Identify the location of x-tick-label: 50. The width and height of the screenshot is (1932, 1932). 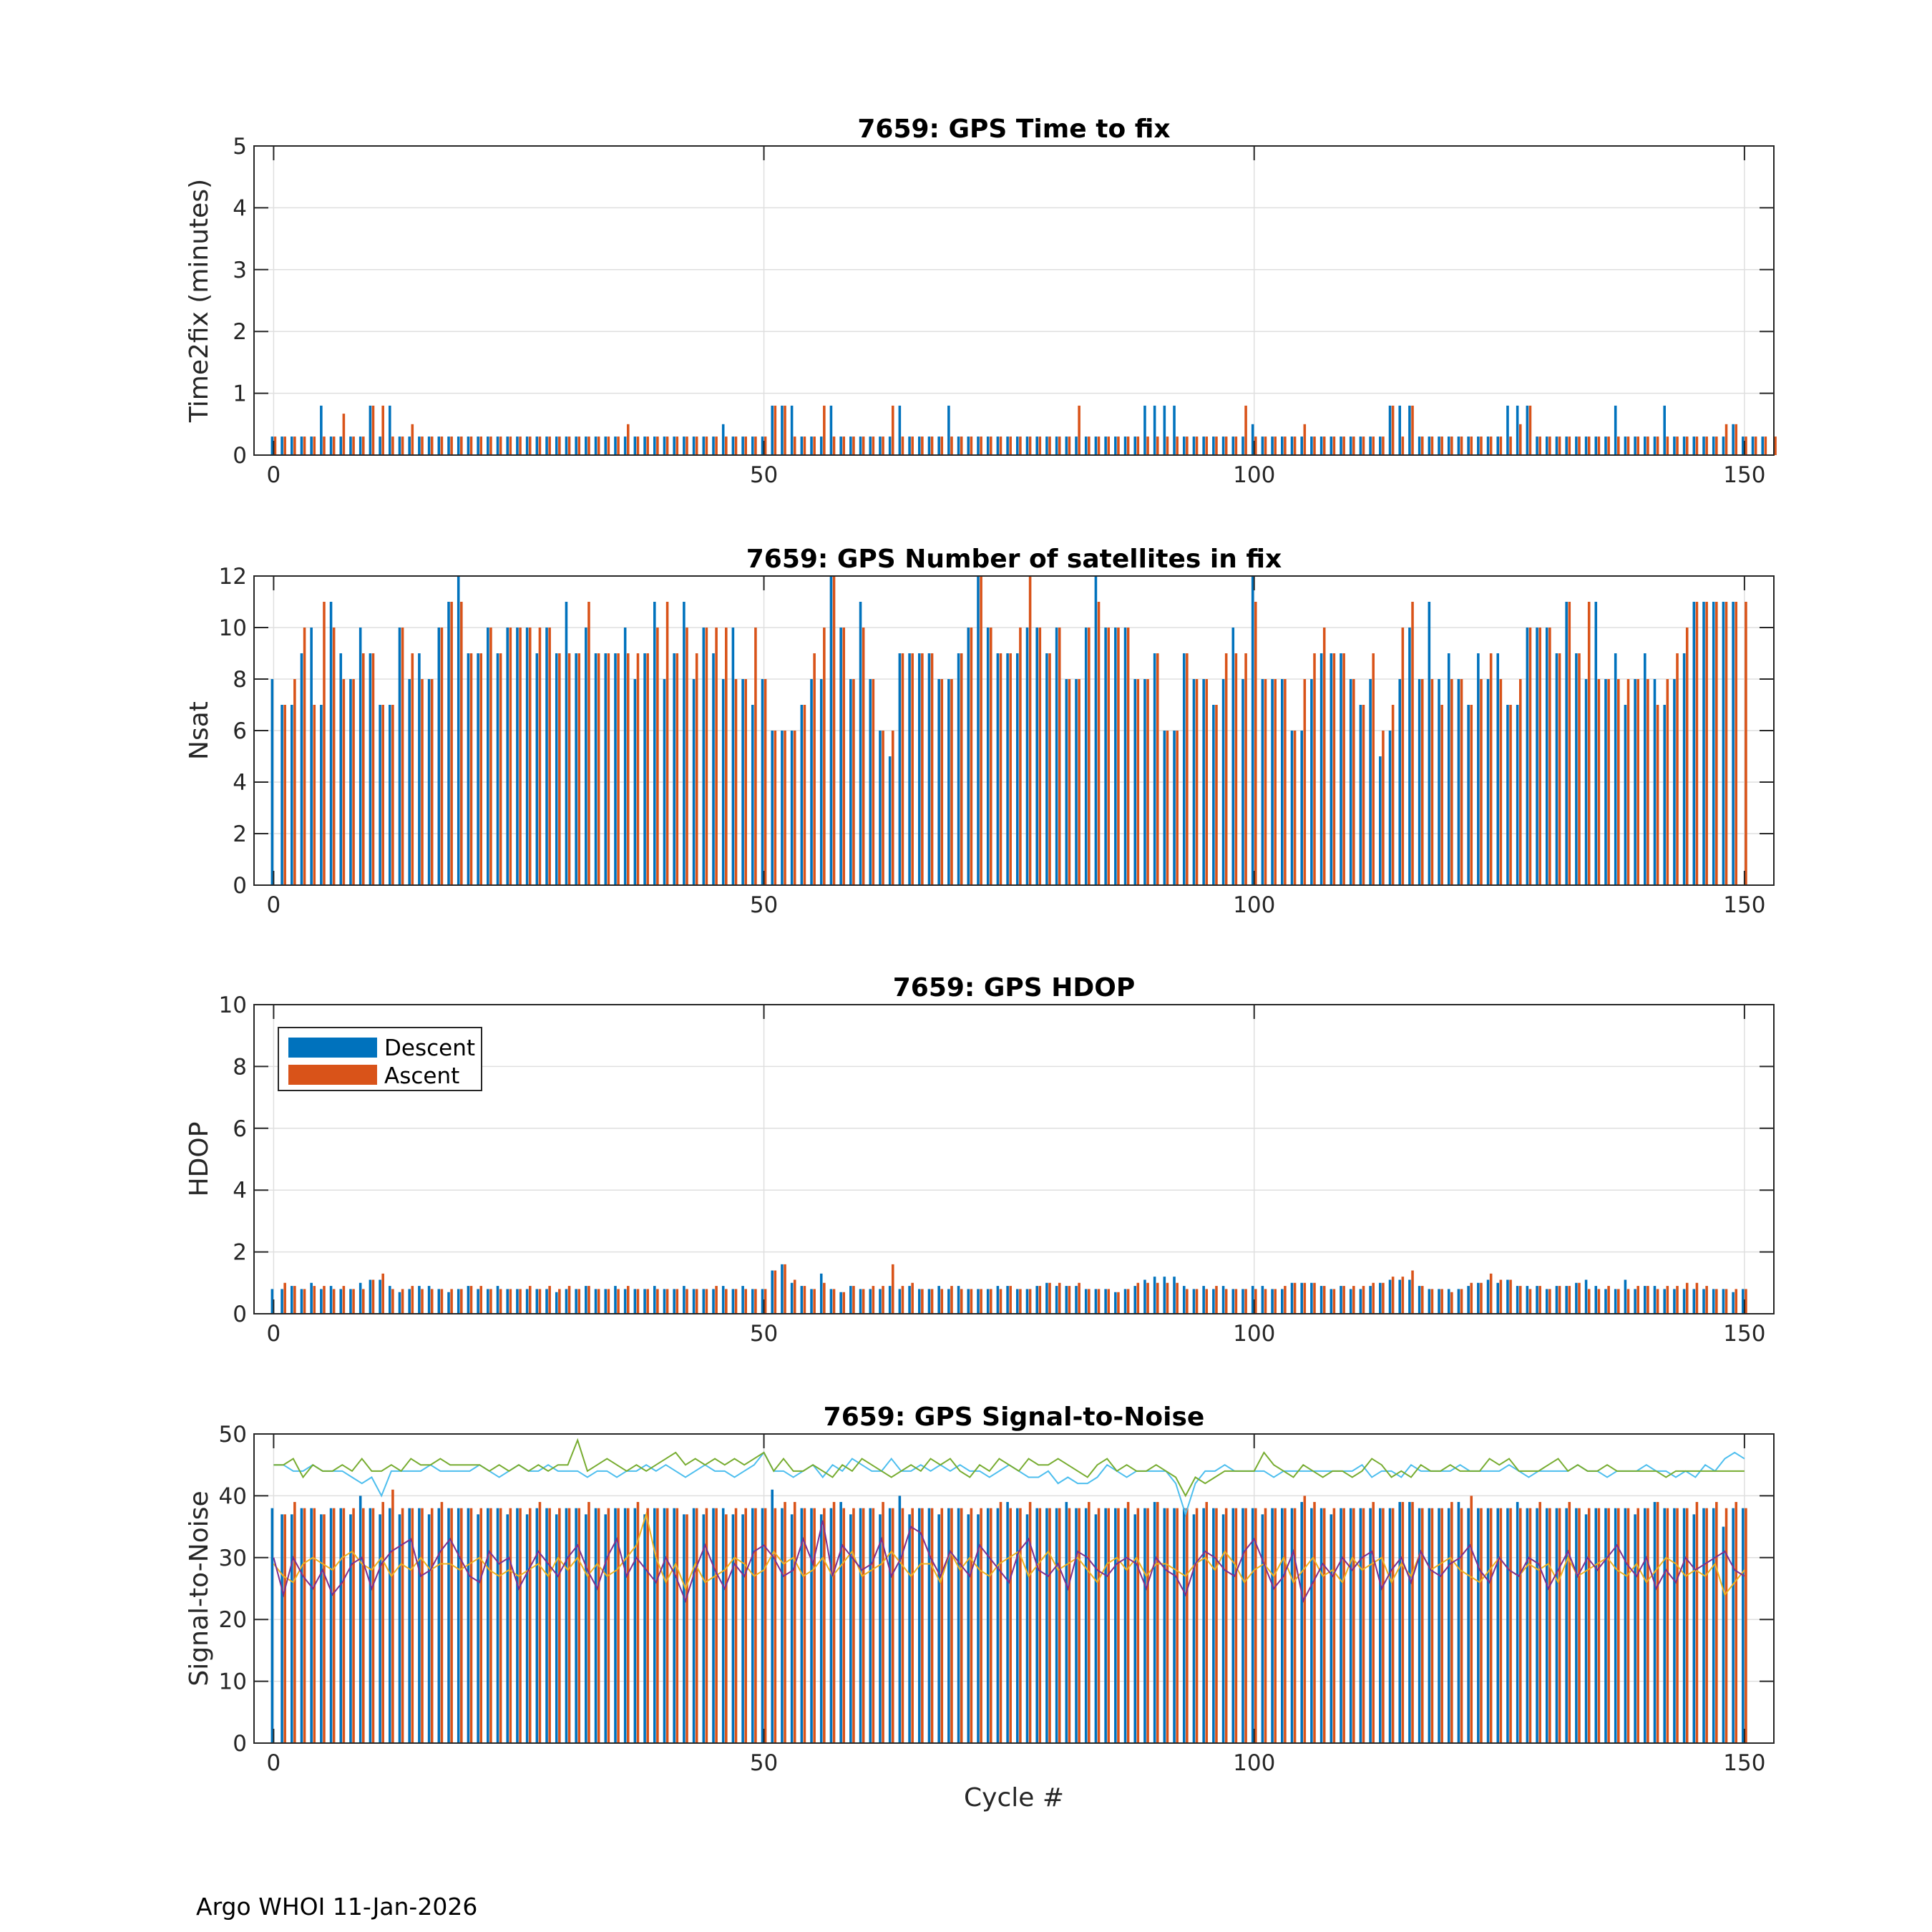
(764, 475).